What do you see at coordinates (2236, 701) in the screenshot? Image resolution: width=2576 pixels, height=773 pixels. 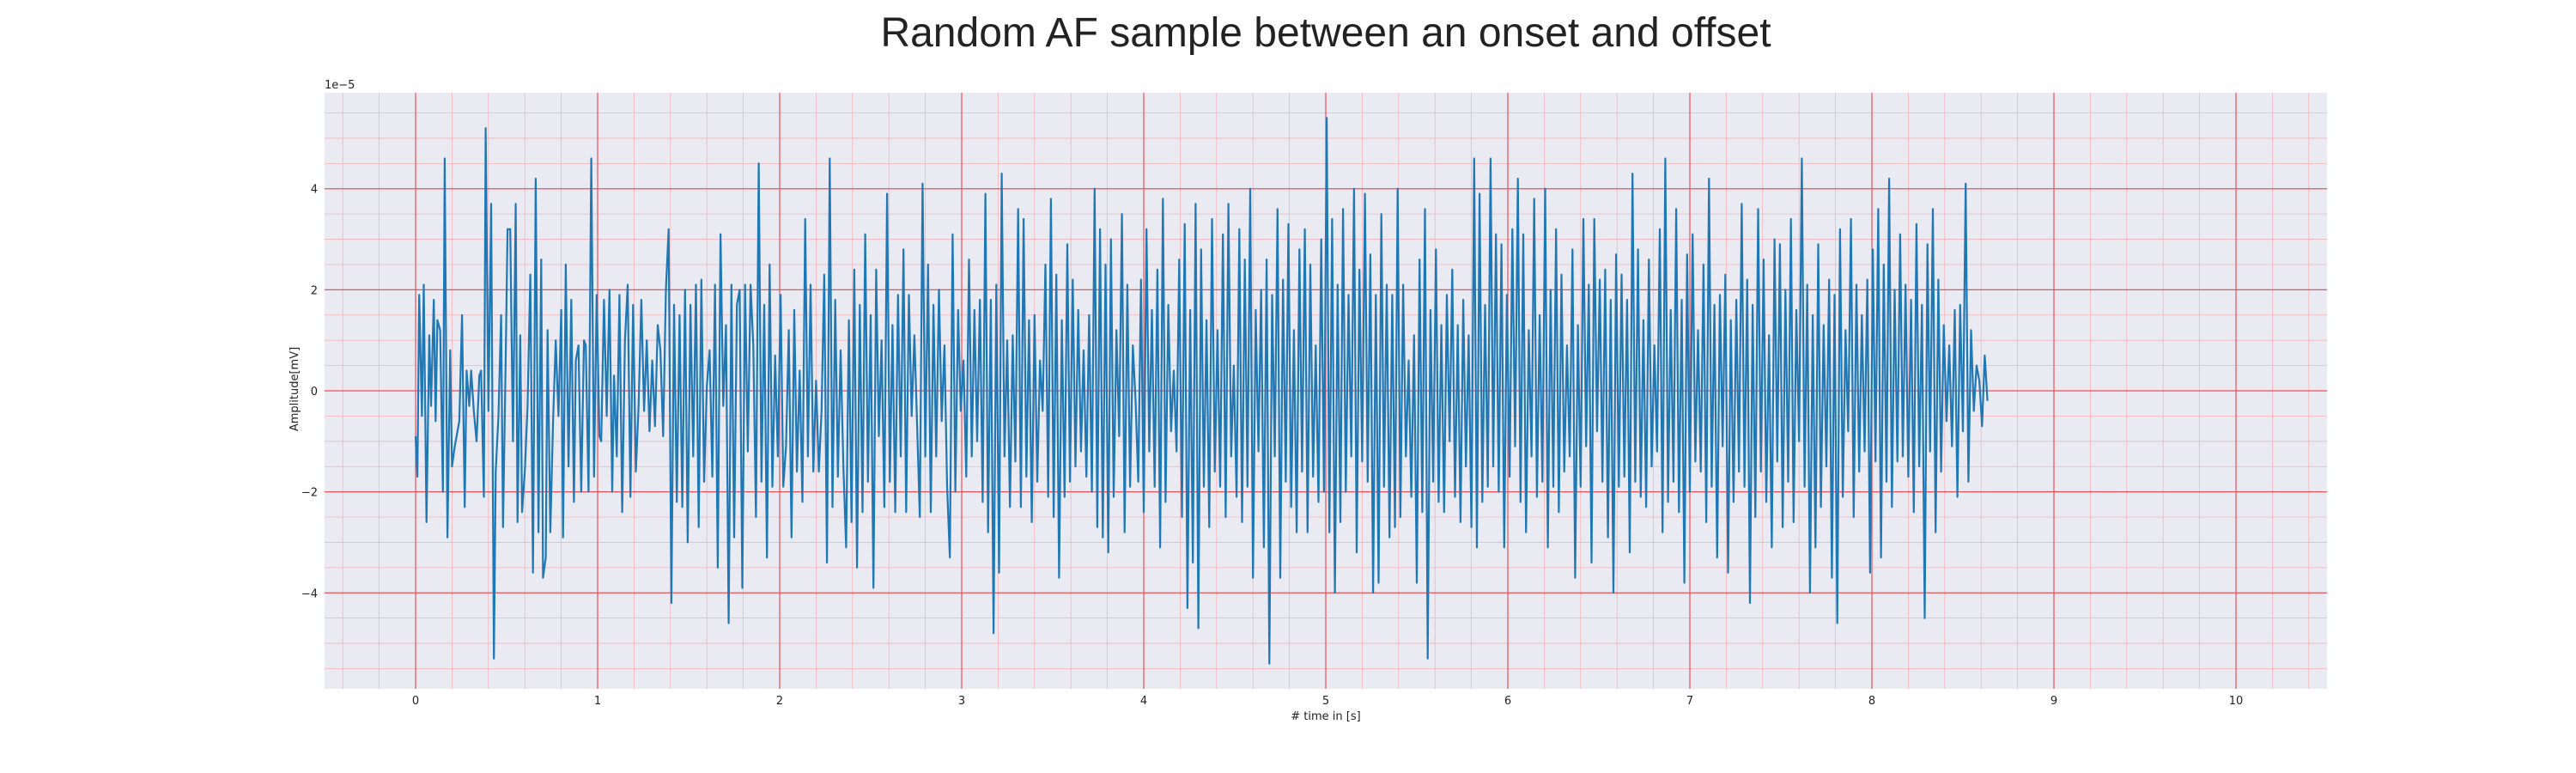 I see `x-tick-label: 10` at bounding box center [2236, 701].